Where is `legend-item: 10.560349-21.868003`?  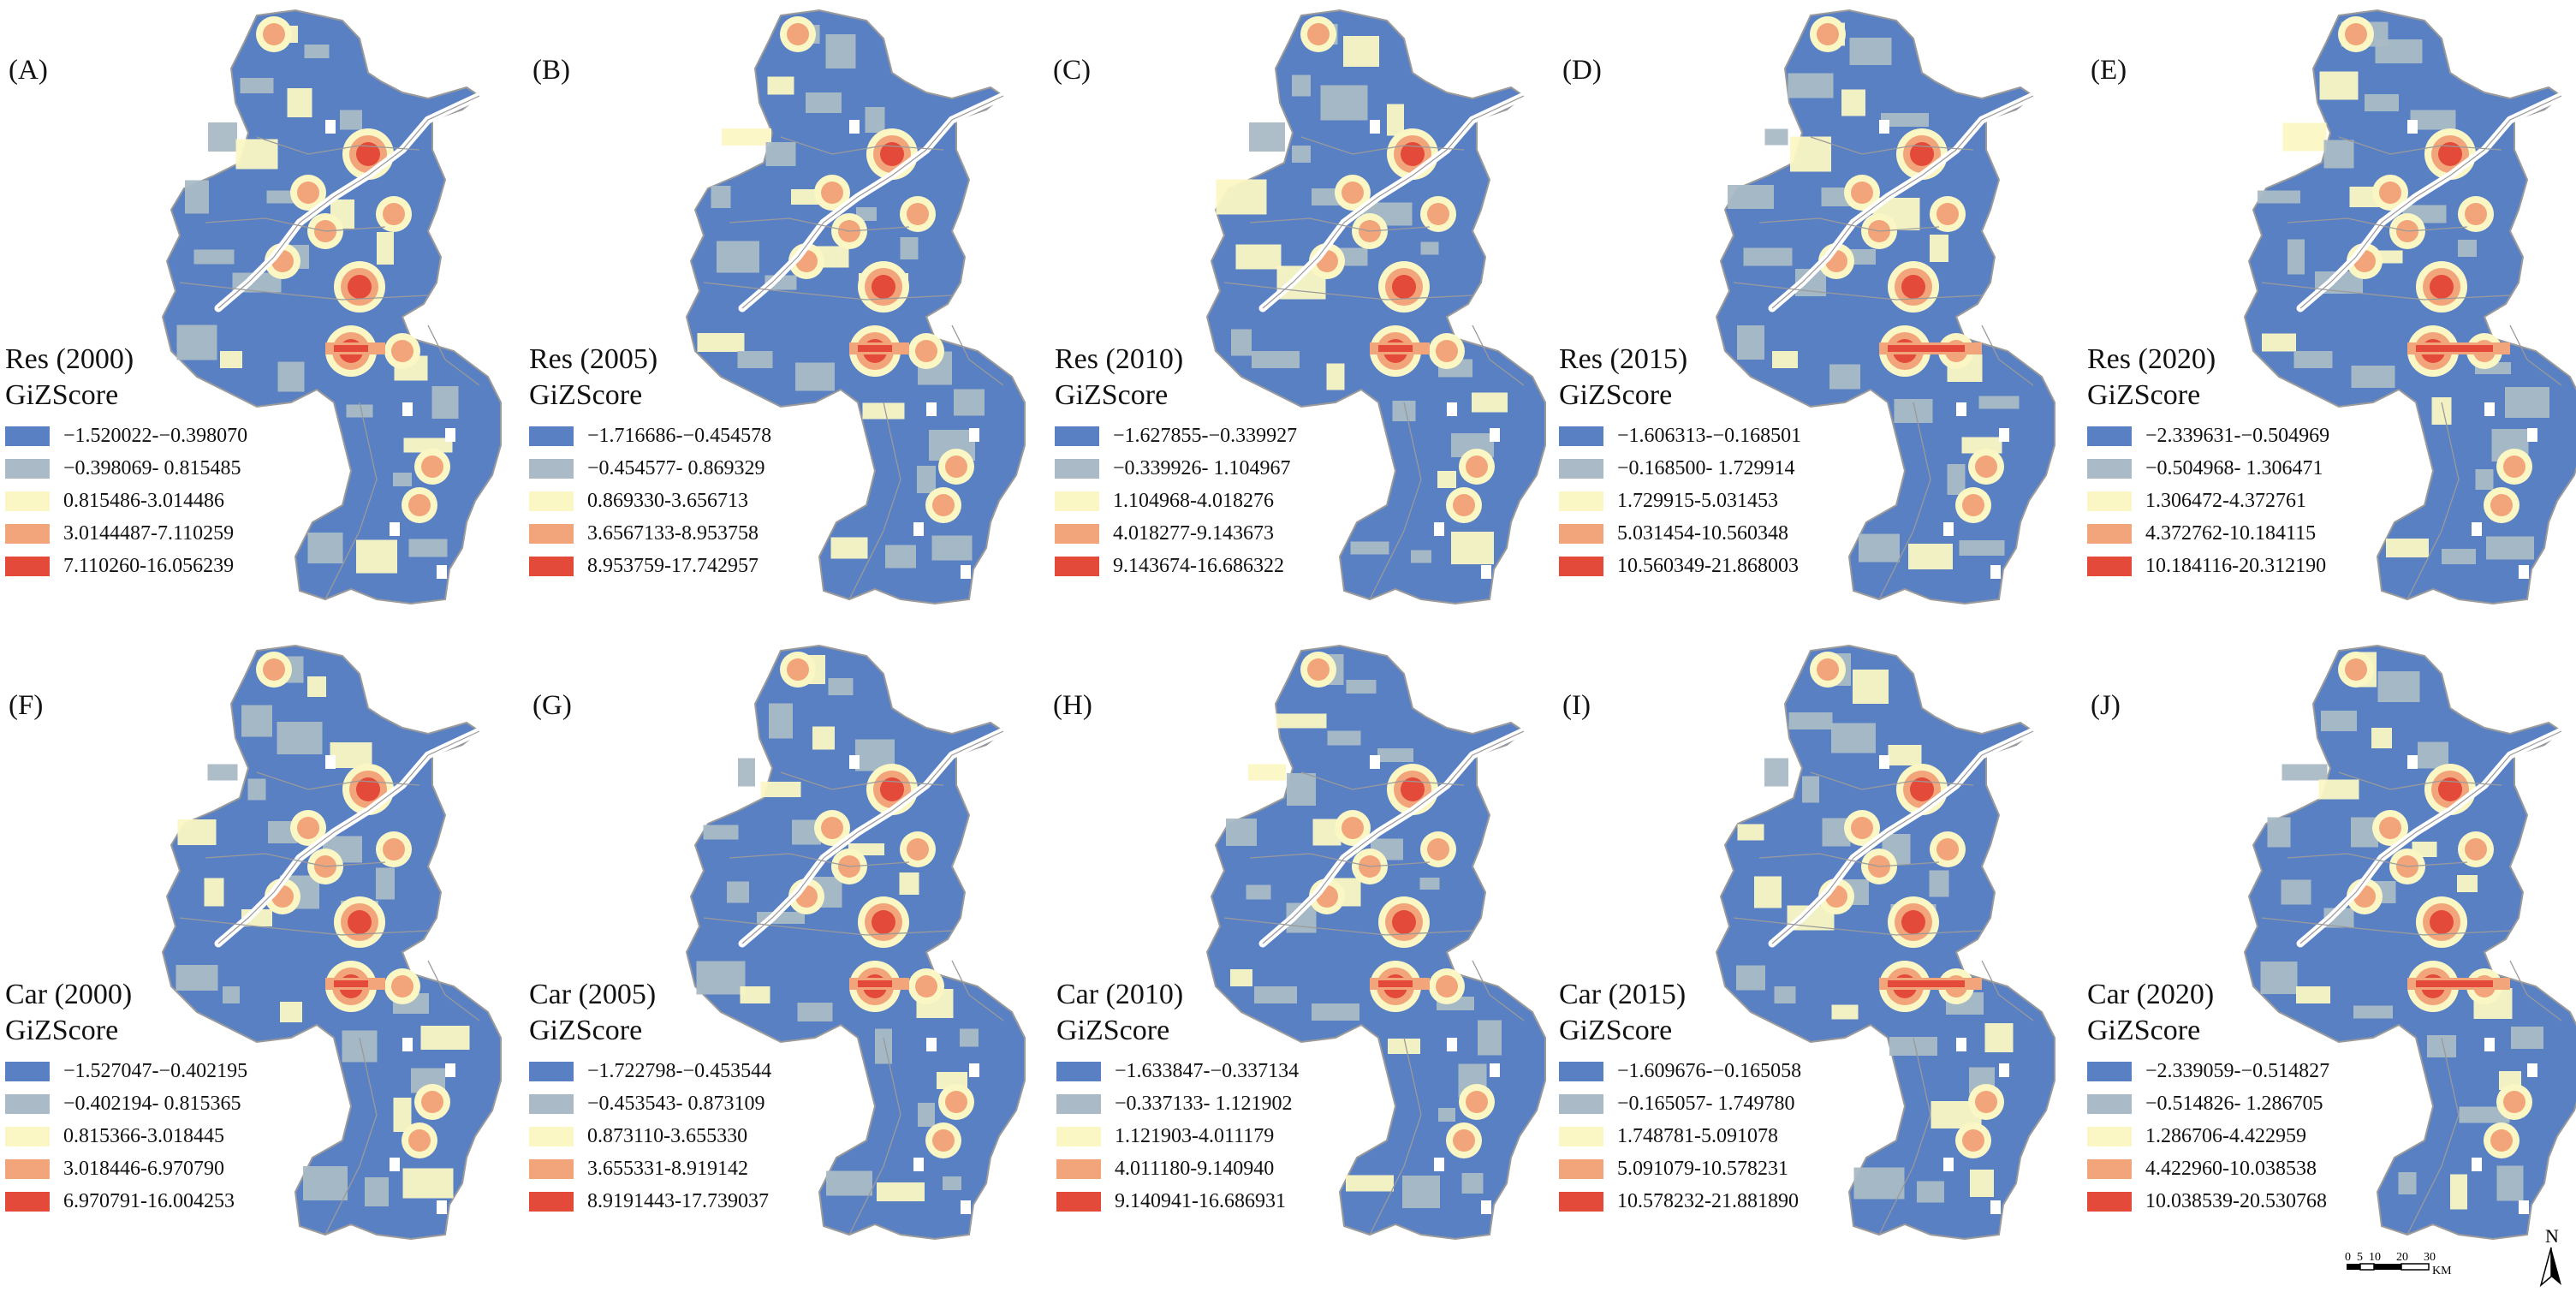
legend-item: 10.560349-21.868003 is located at coordinates (1680, 566).